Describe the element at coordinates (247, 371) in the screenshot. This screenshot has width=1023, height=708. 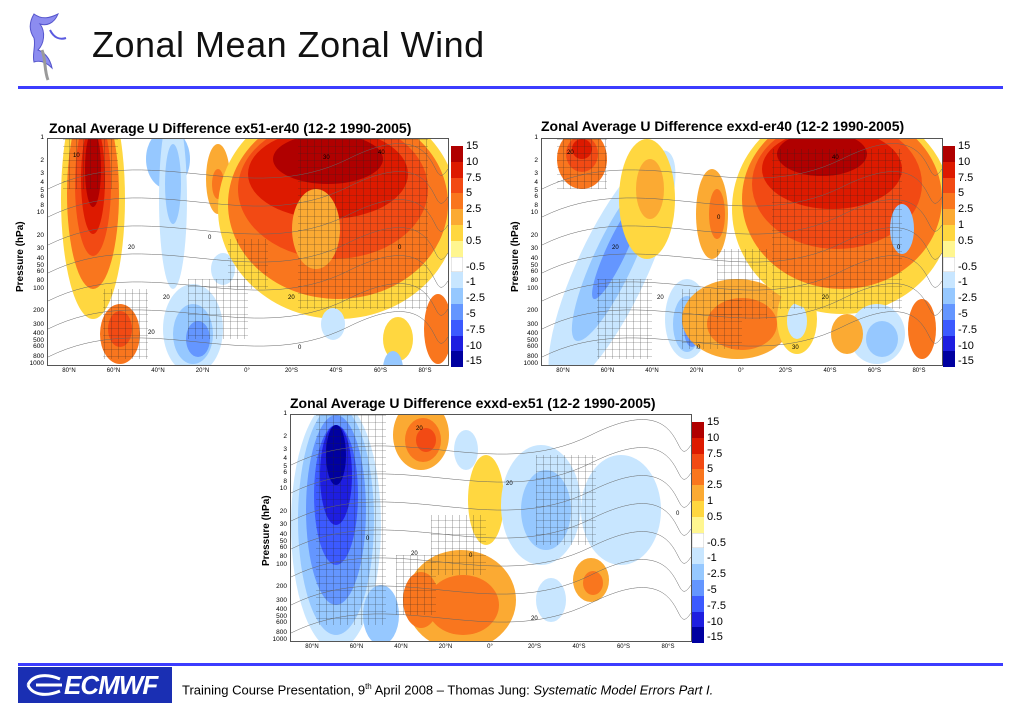
I see `x-tick-label: 0°` at that location.